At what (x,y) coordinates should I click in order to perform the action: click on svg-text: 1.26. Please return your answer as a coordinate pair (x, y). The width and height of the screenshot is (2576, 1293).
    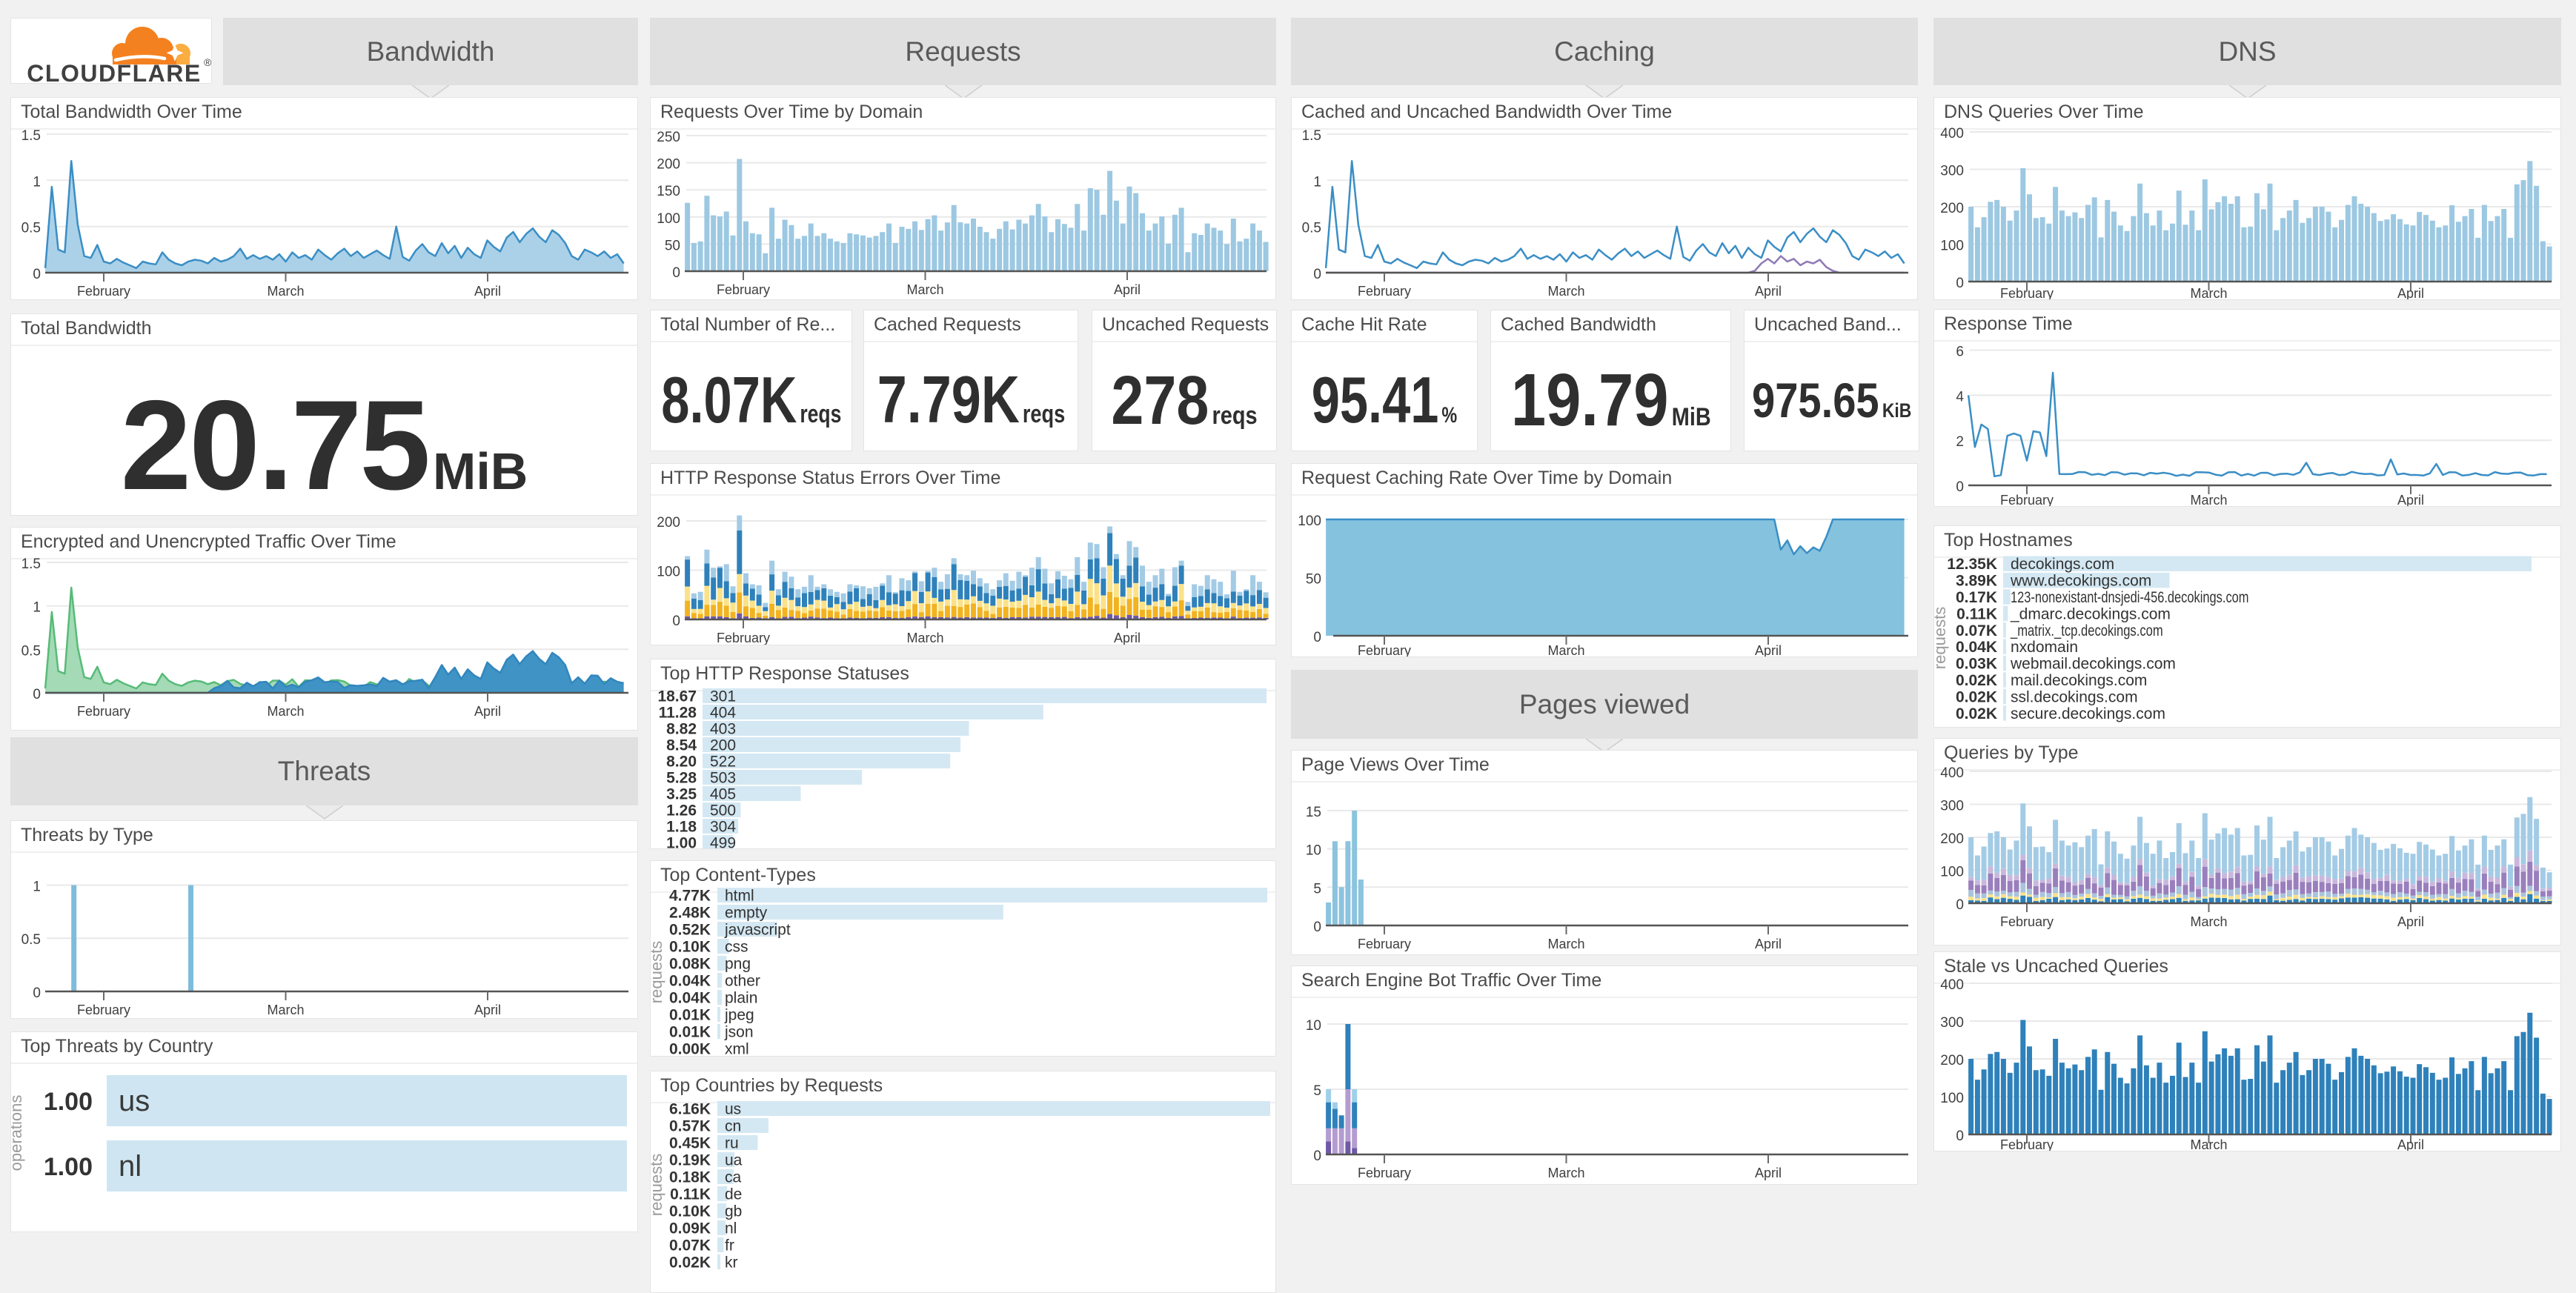
    Looking at the image, I should click on (681, 811).